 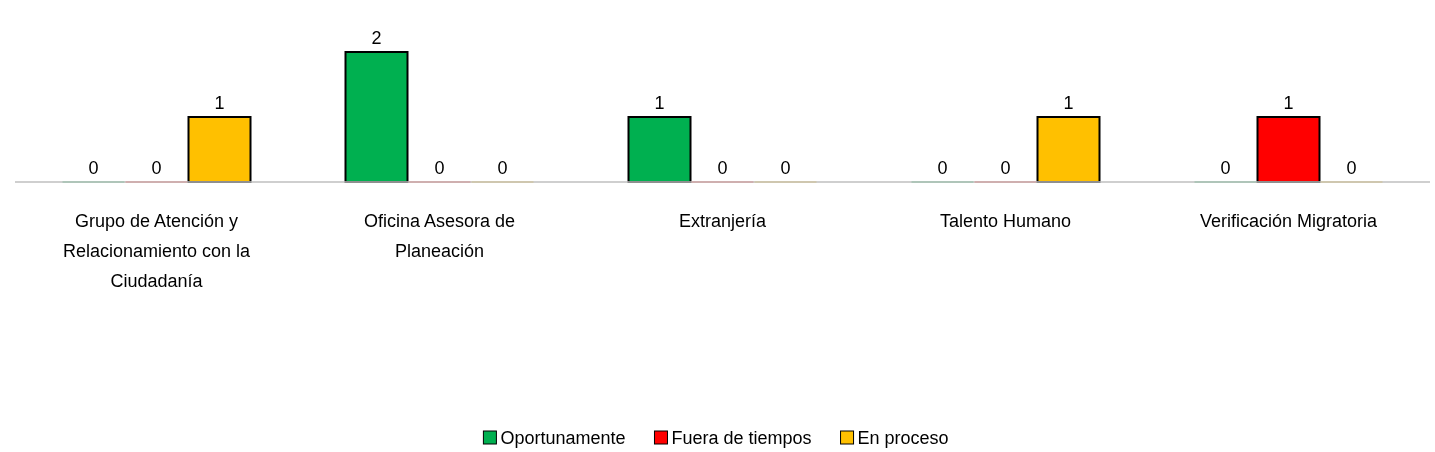 I want to click on data-label: 2, so click(x=376, y=38).